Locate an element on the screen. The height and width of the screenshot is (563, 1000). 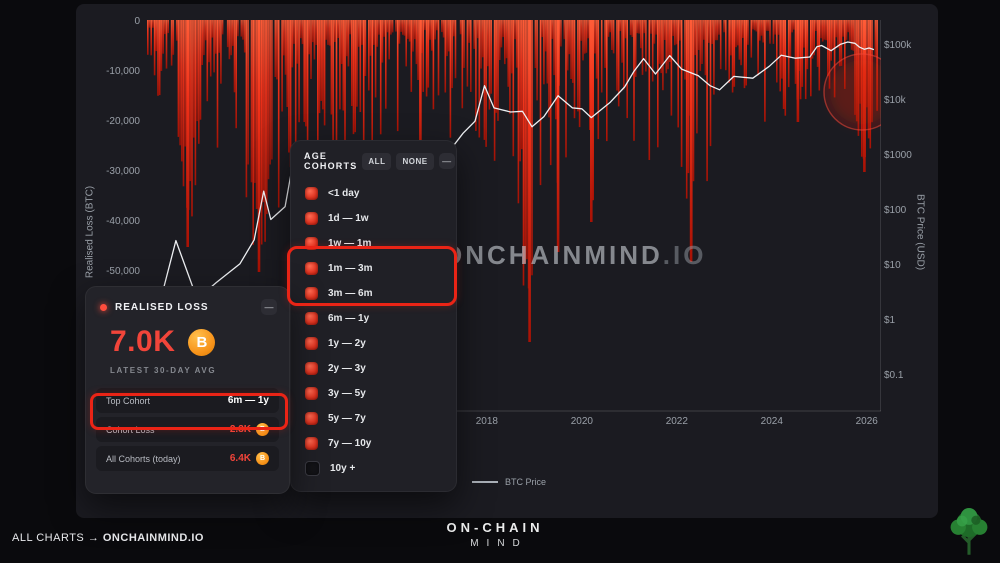
arrow-icon: → is located at coordinates (93, 538).